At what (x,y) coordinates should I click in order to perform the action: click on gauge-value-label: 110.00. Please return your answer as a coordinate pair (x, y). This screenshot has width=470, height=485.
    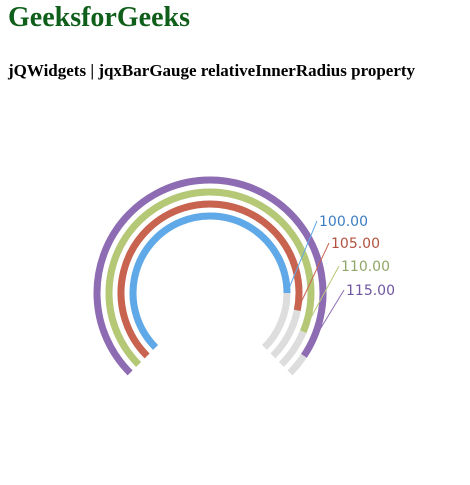
    Looking at the image, I should click on (365, 267).